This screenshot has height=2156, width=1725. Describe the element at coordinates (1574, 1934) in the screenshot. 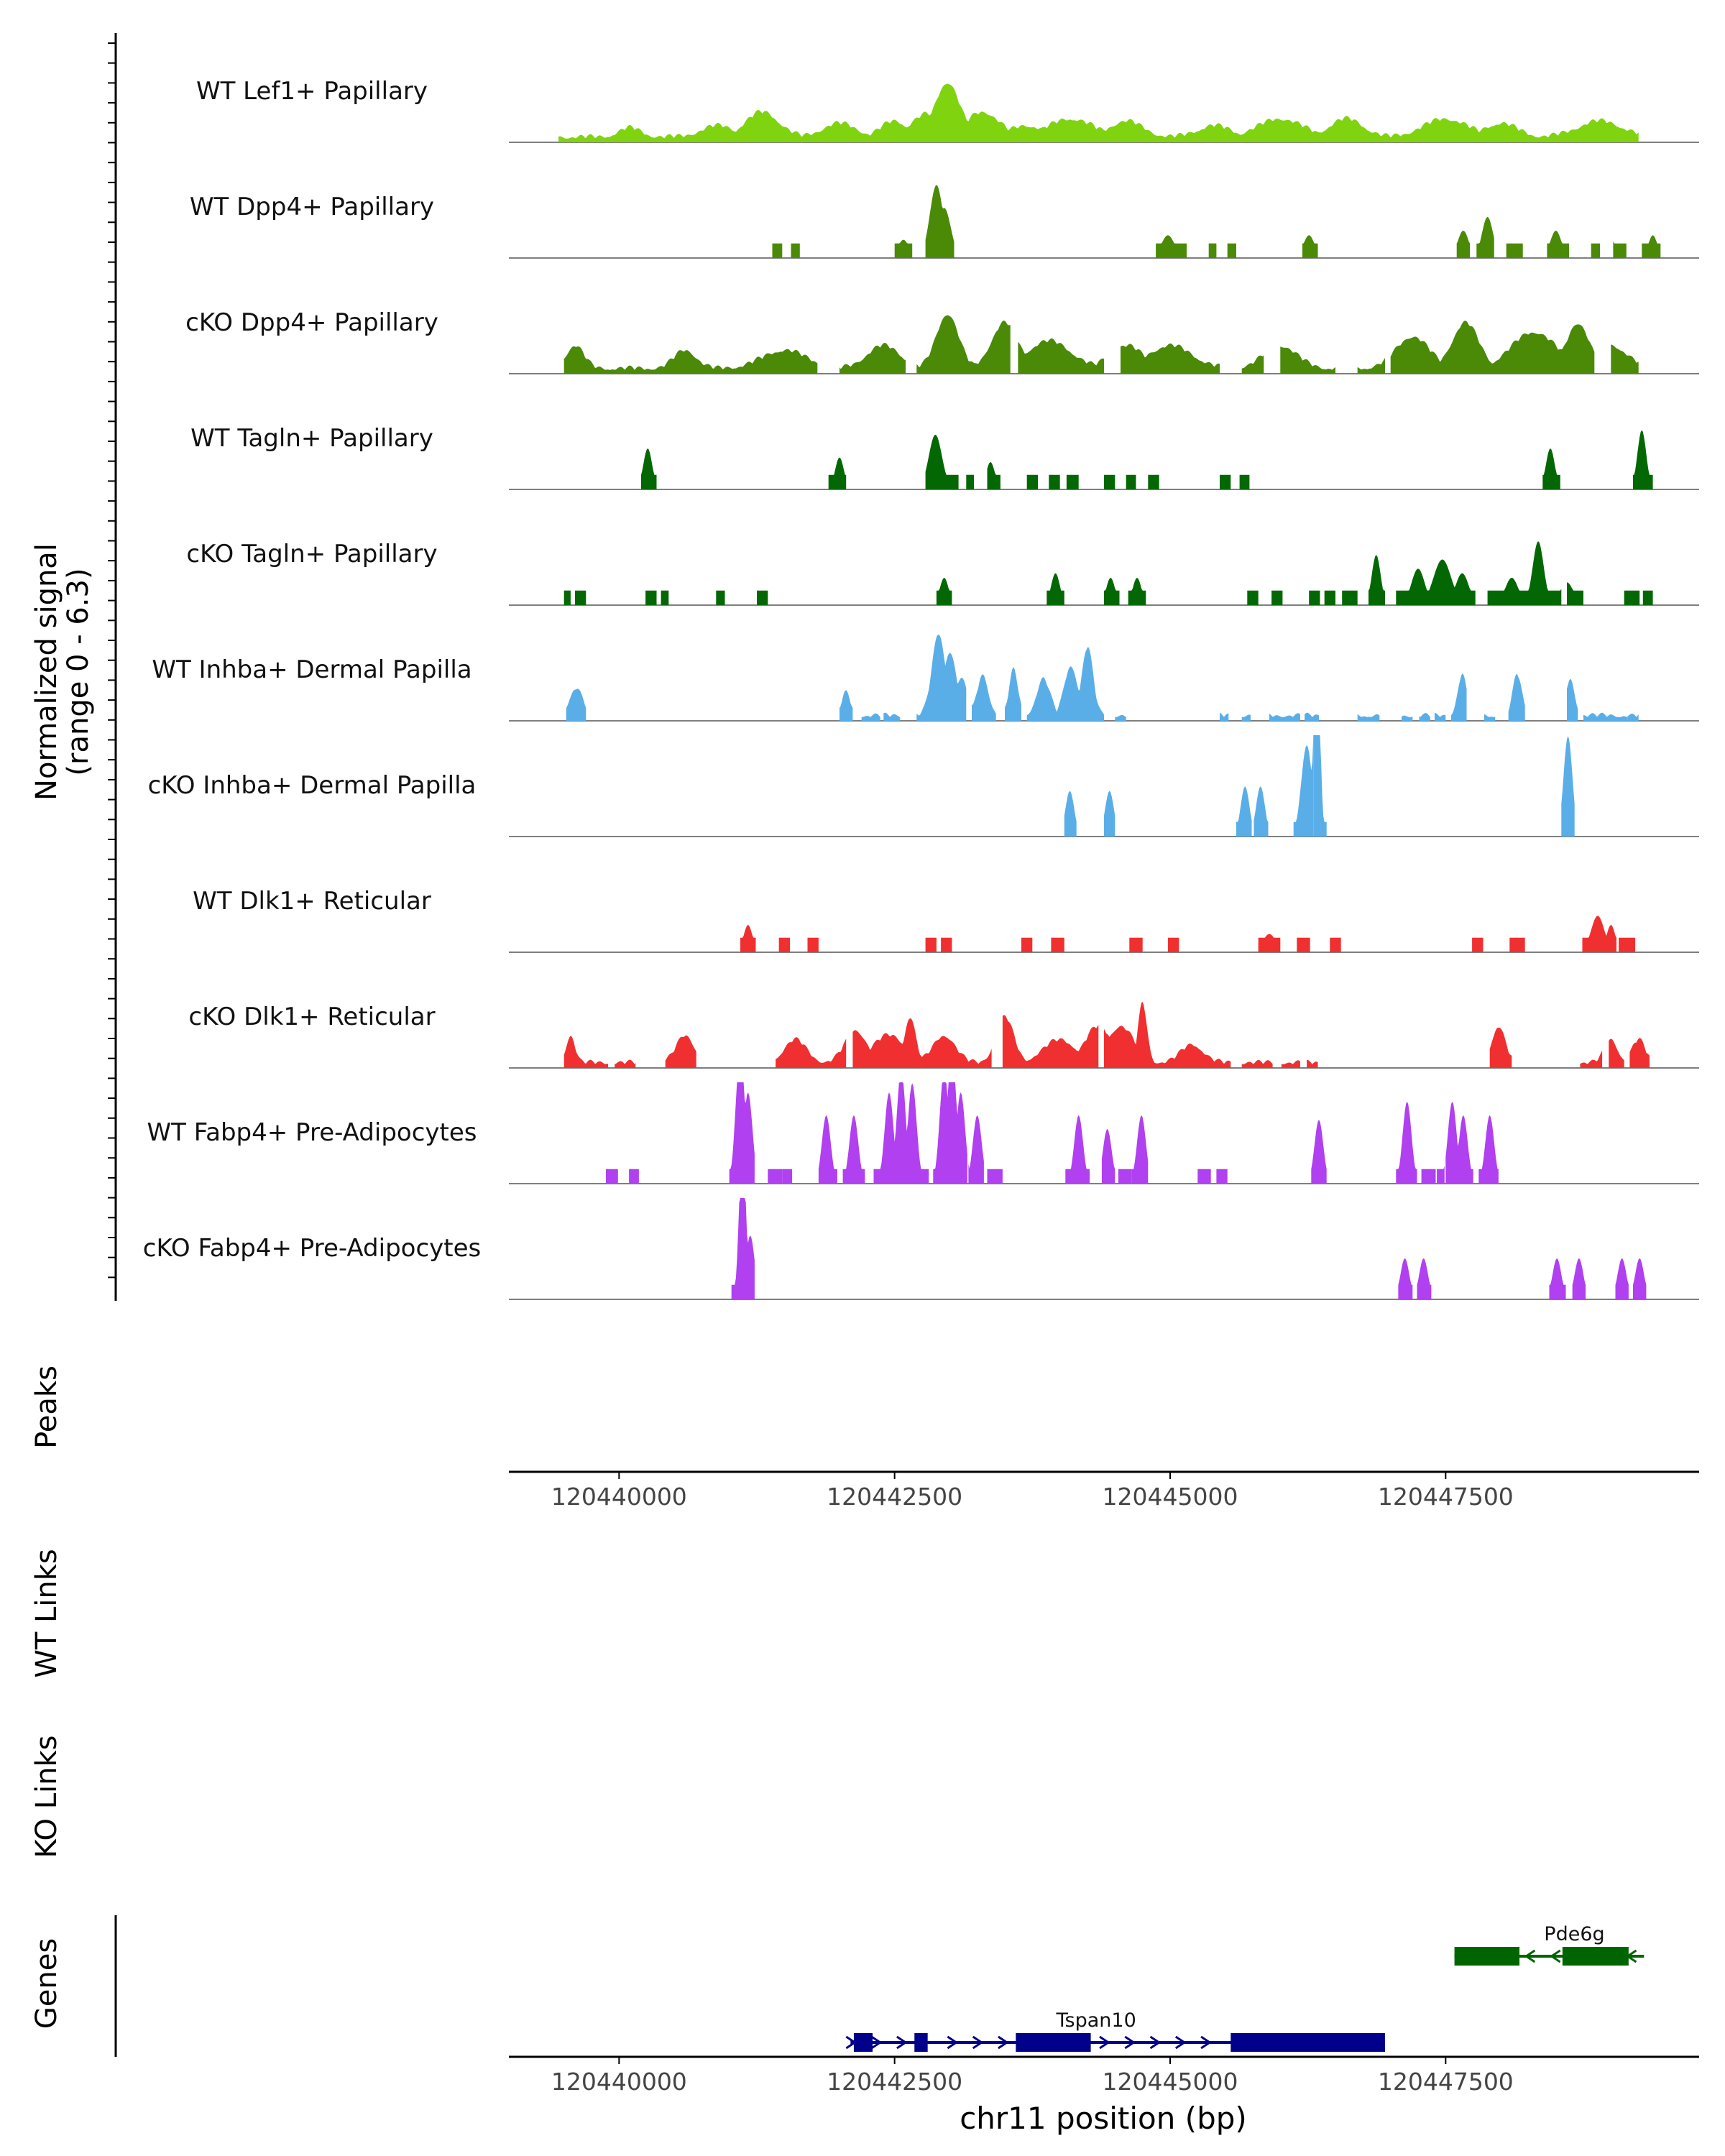

I see `gene-label: Pde6g` at that location.